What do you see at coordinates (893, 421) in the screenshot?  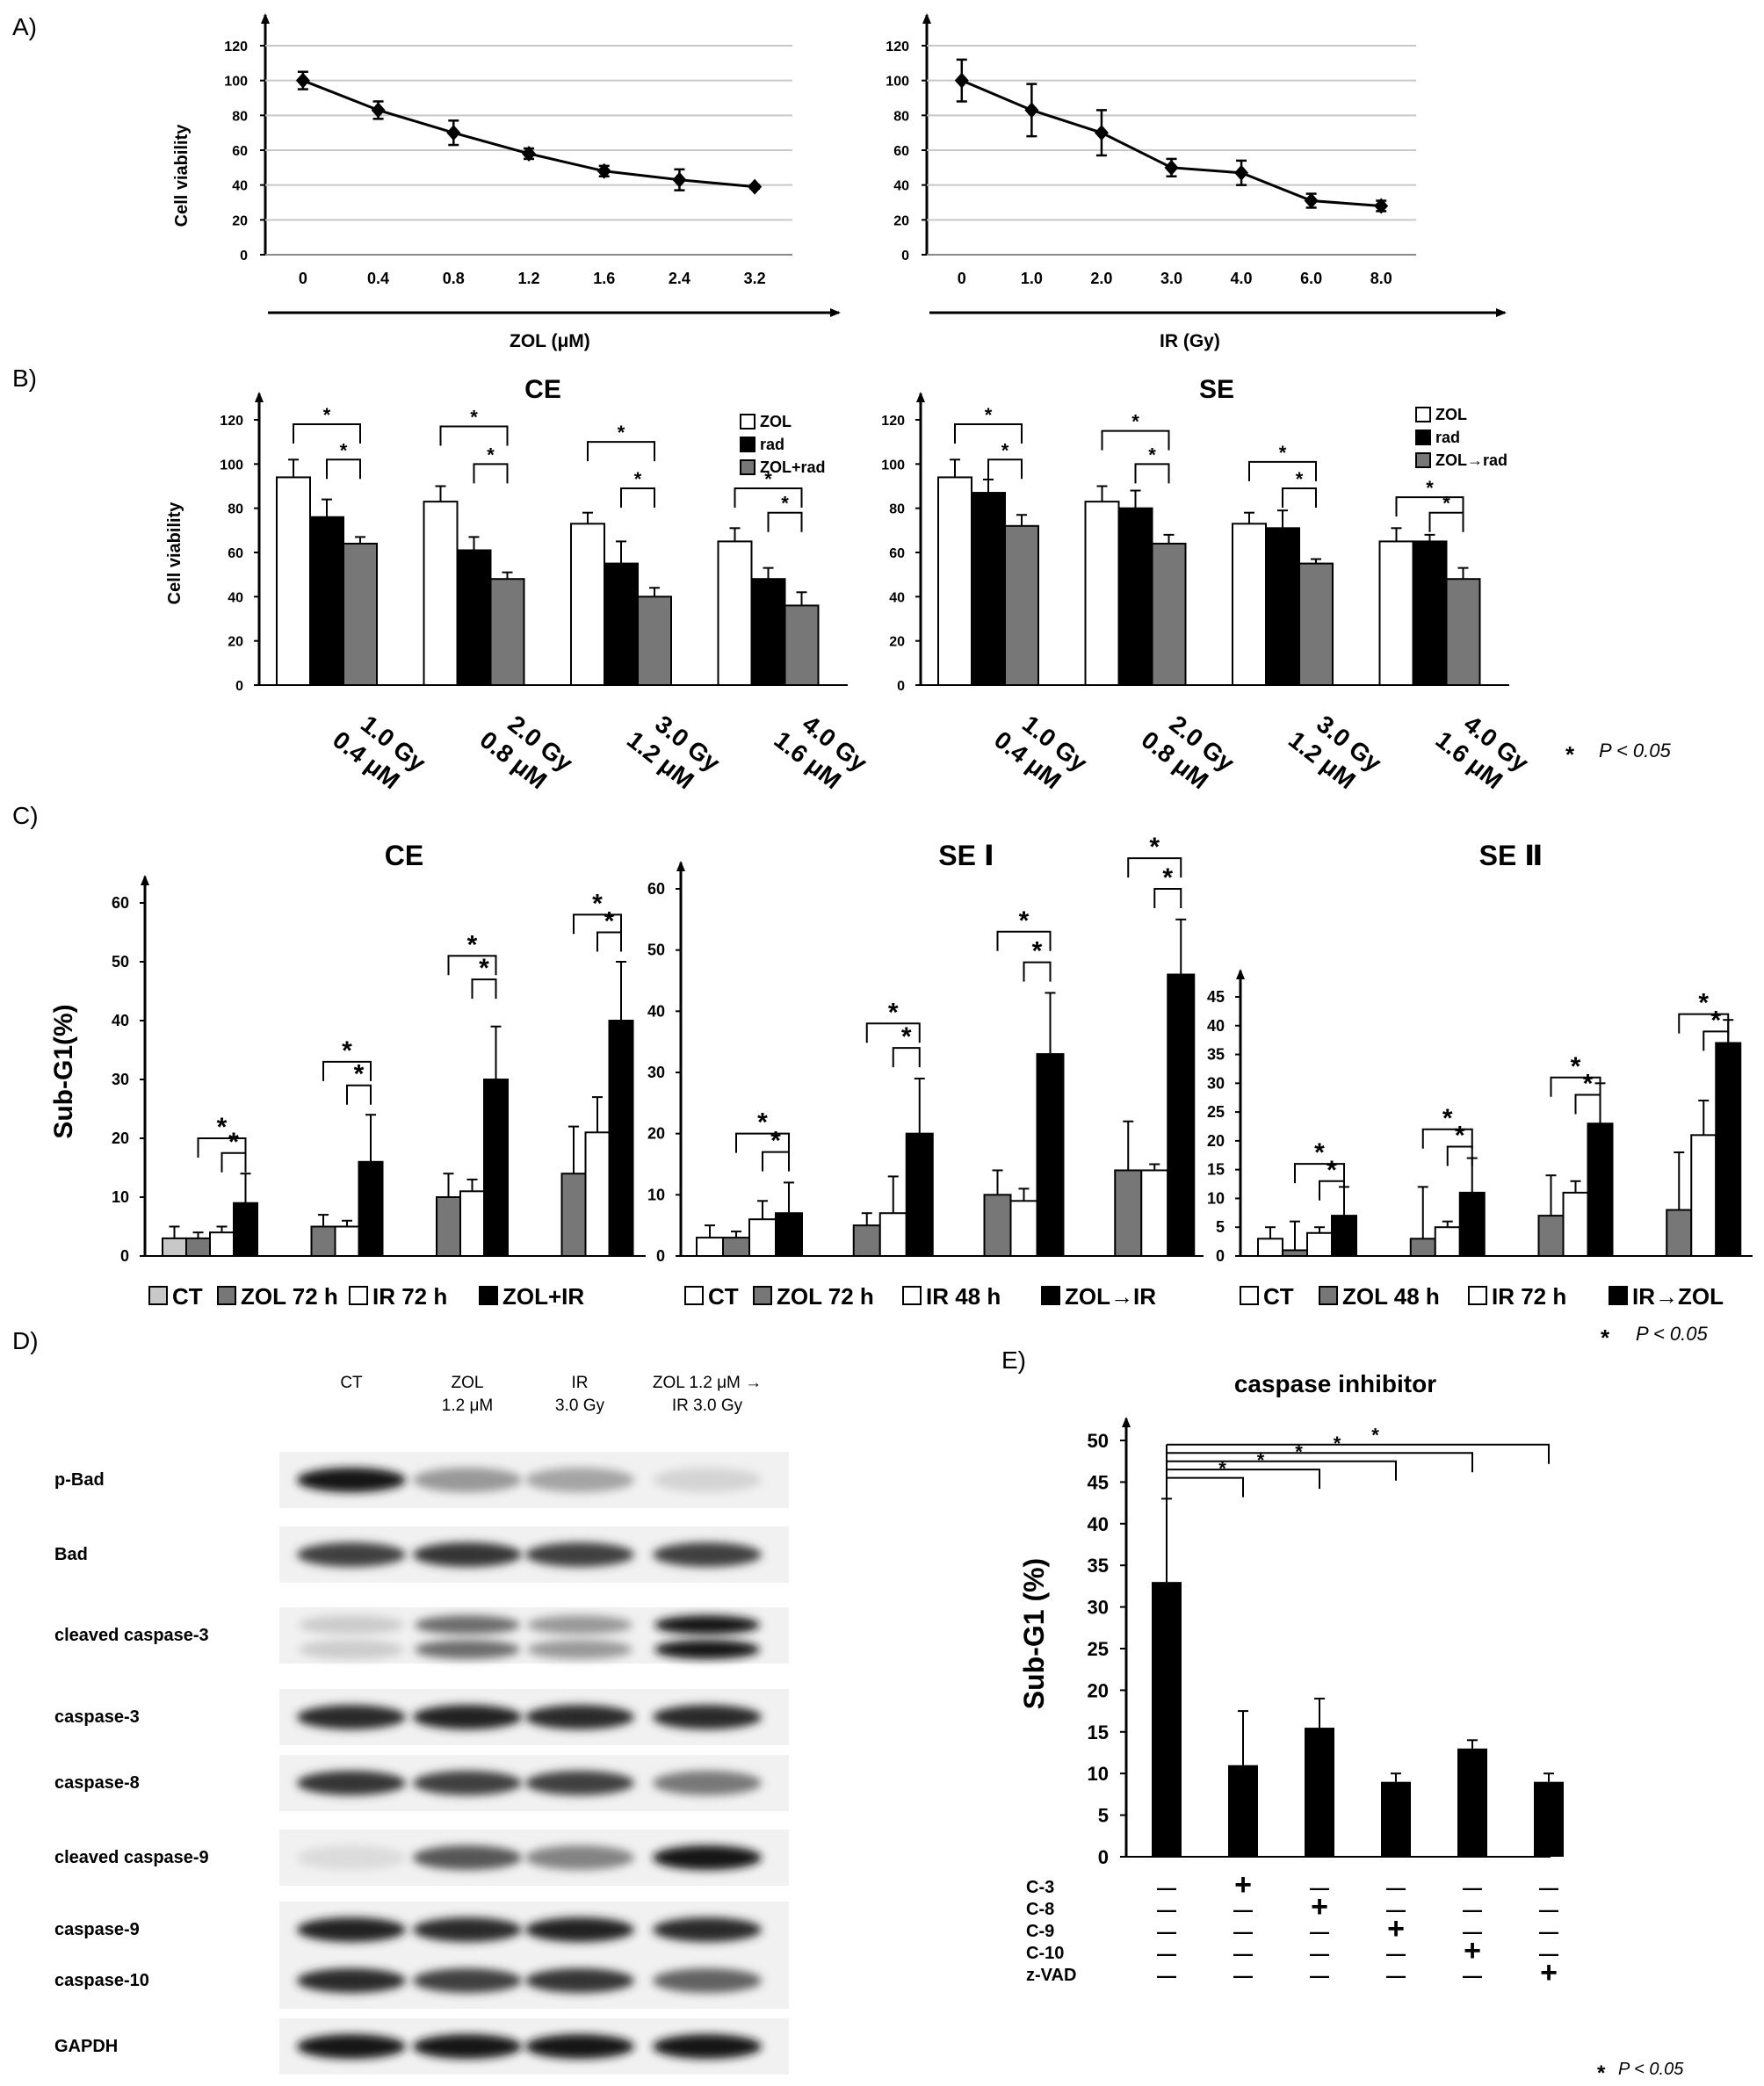 I see `chart-b-se-y-tick-label: 120` at bounding box center [893, 421].